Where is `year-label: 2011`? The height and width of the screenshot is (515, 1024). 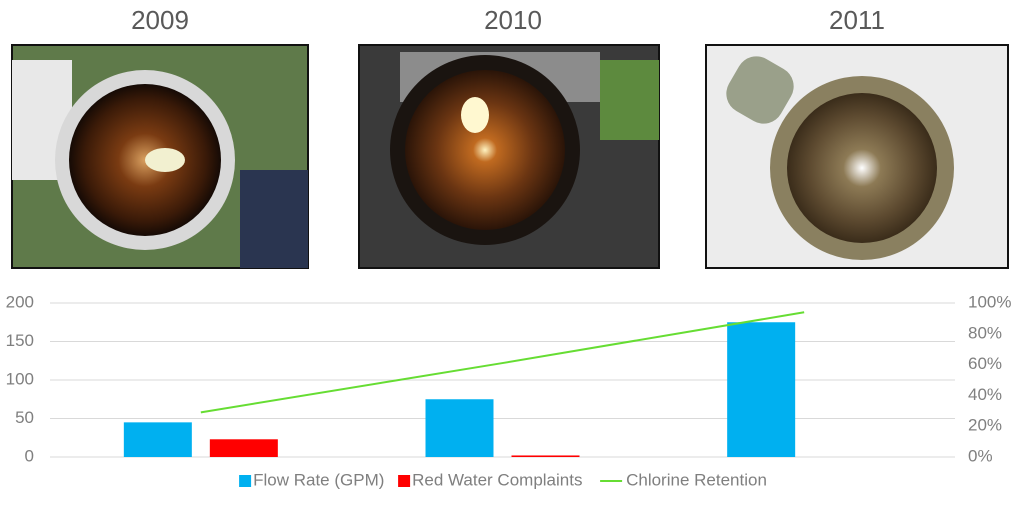
year-label: 2011 is located at coordinates (857, 20).